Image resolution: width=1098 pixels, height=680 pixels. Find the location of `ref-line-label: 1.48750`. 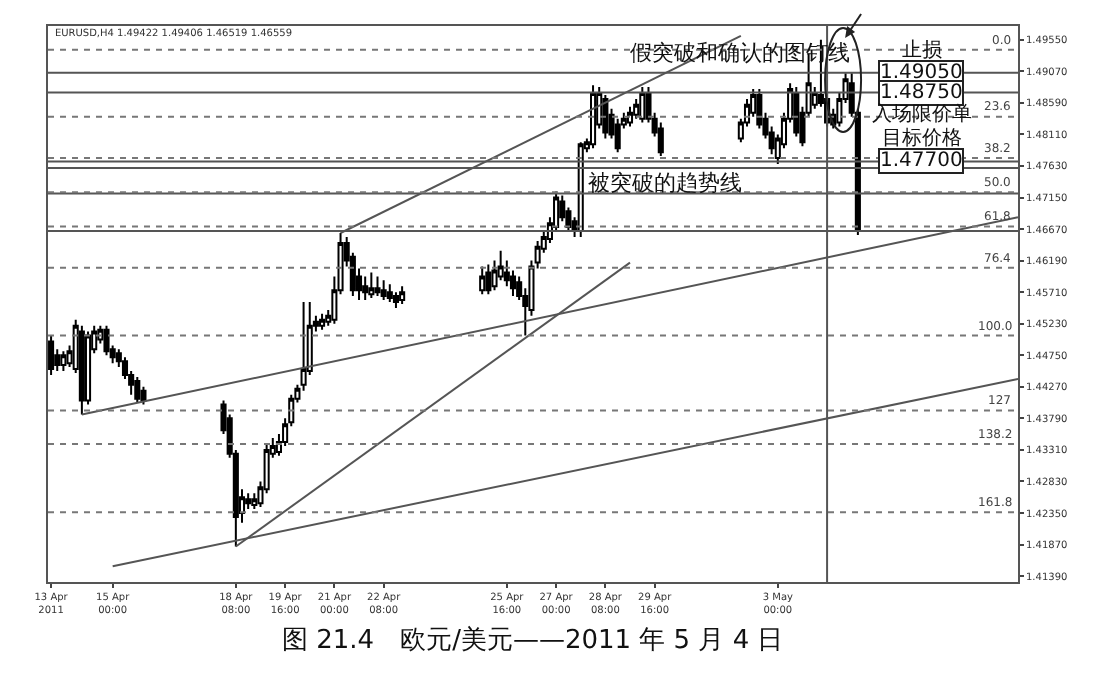

ref-line-label: 1.48750 is located at coordinates (921, 93).